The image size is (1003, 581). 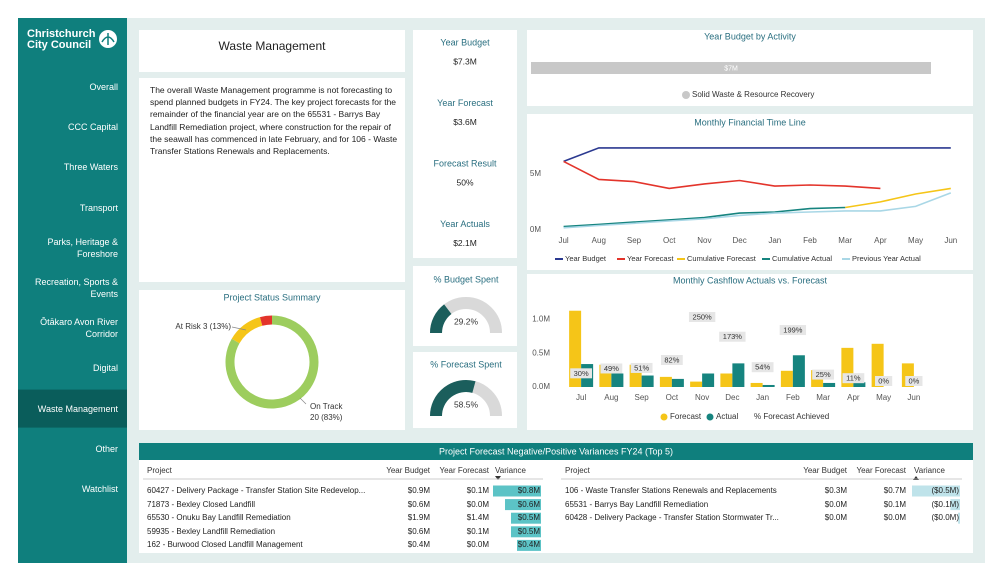 What do you see at coordinates (710, 417) in the screenshot?
I see `legend-marker` at bounding box center [710, 417].